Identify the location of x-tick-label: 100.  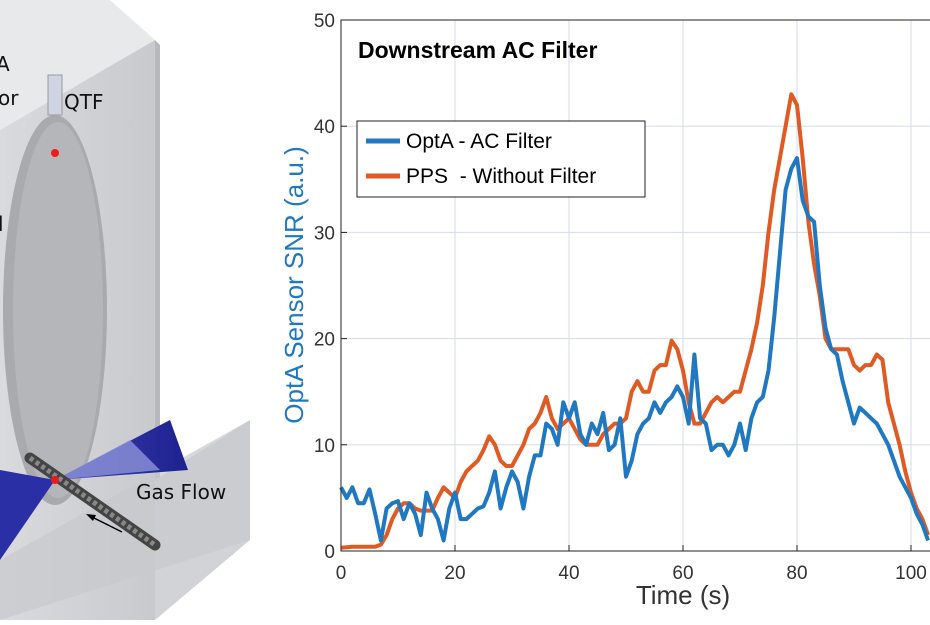
(911, 573).